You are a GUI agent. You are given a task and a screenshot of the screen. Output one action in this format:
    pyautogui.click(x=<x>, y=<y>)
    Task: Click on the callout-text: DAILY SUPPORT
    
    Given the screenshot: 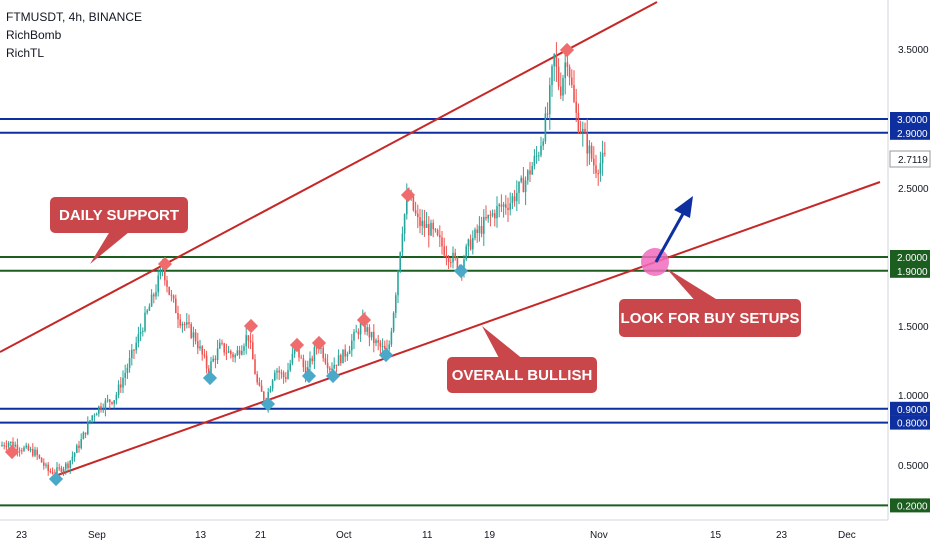 What is the action you would take?
    pyautogui.click(x=119, y=215)
    